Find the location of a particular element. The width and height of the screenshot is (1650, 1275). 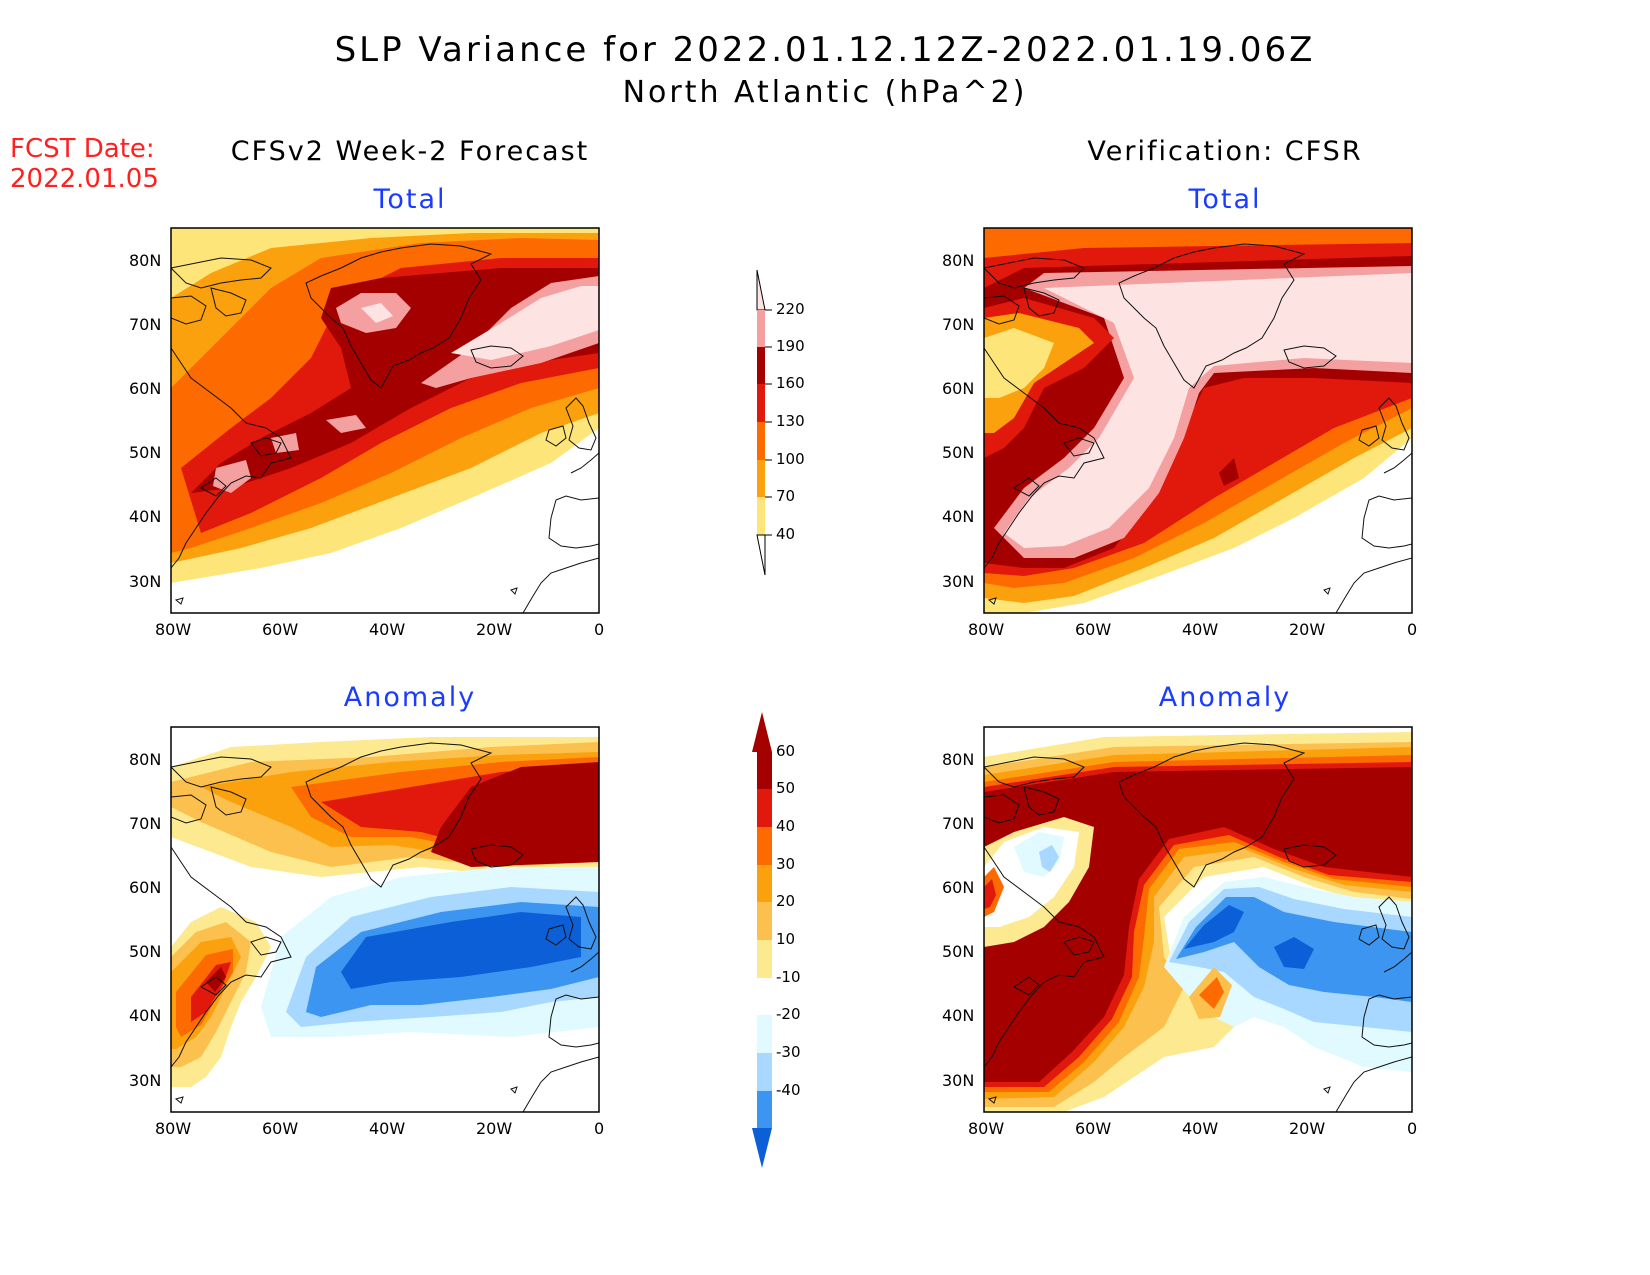

p4-lon-80w: 80W is located at coordinates (986, 1128).